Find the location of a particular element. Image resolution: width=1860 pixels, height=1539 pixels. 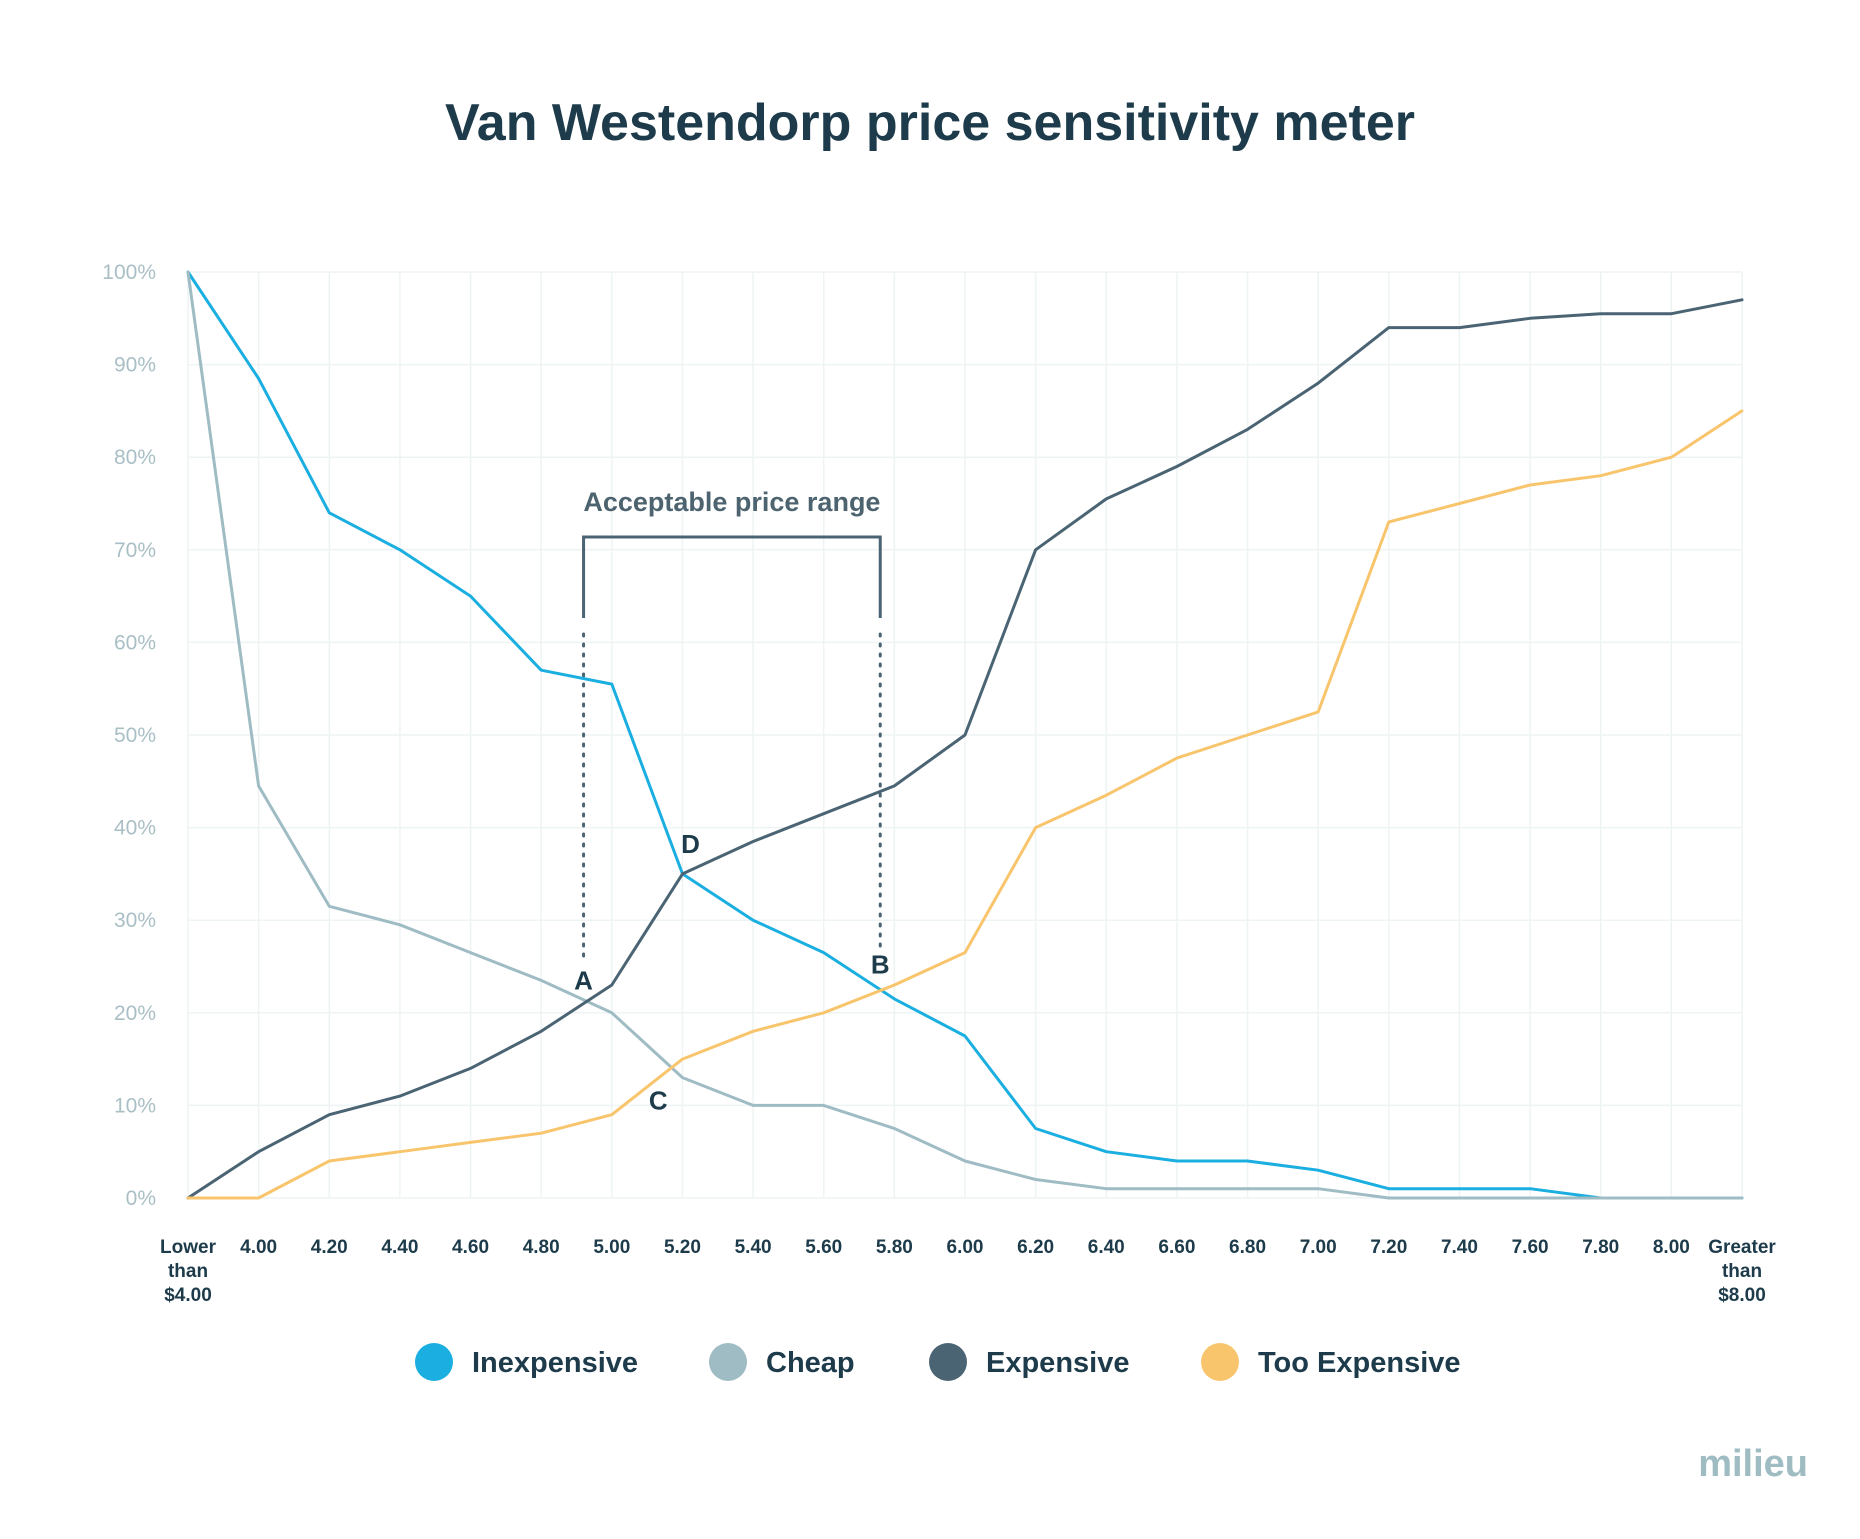

legend-label: Expensive is located at coordinates (1057, 1363).